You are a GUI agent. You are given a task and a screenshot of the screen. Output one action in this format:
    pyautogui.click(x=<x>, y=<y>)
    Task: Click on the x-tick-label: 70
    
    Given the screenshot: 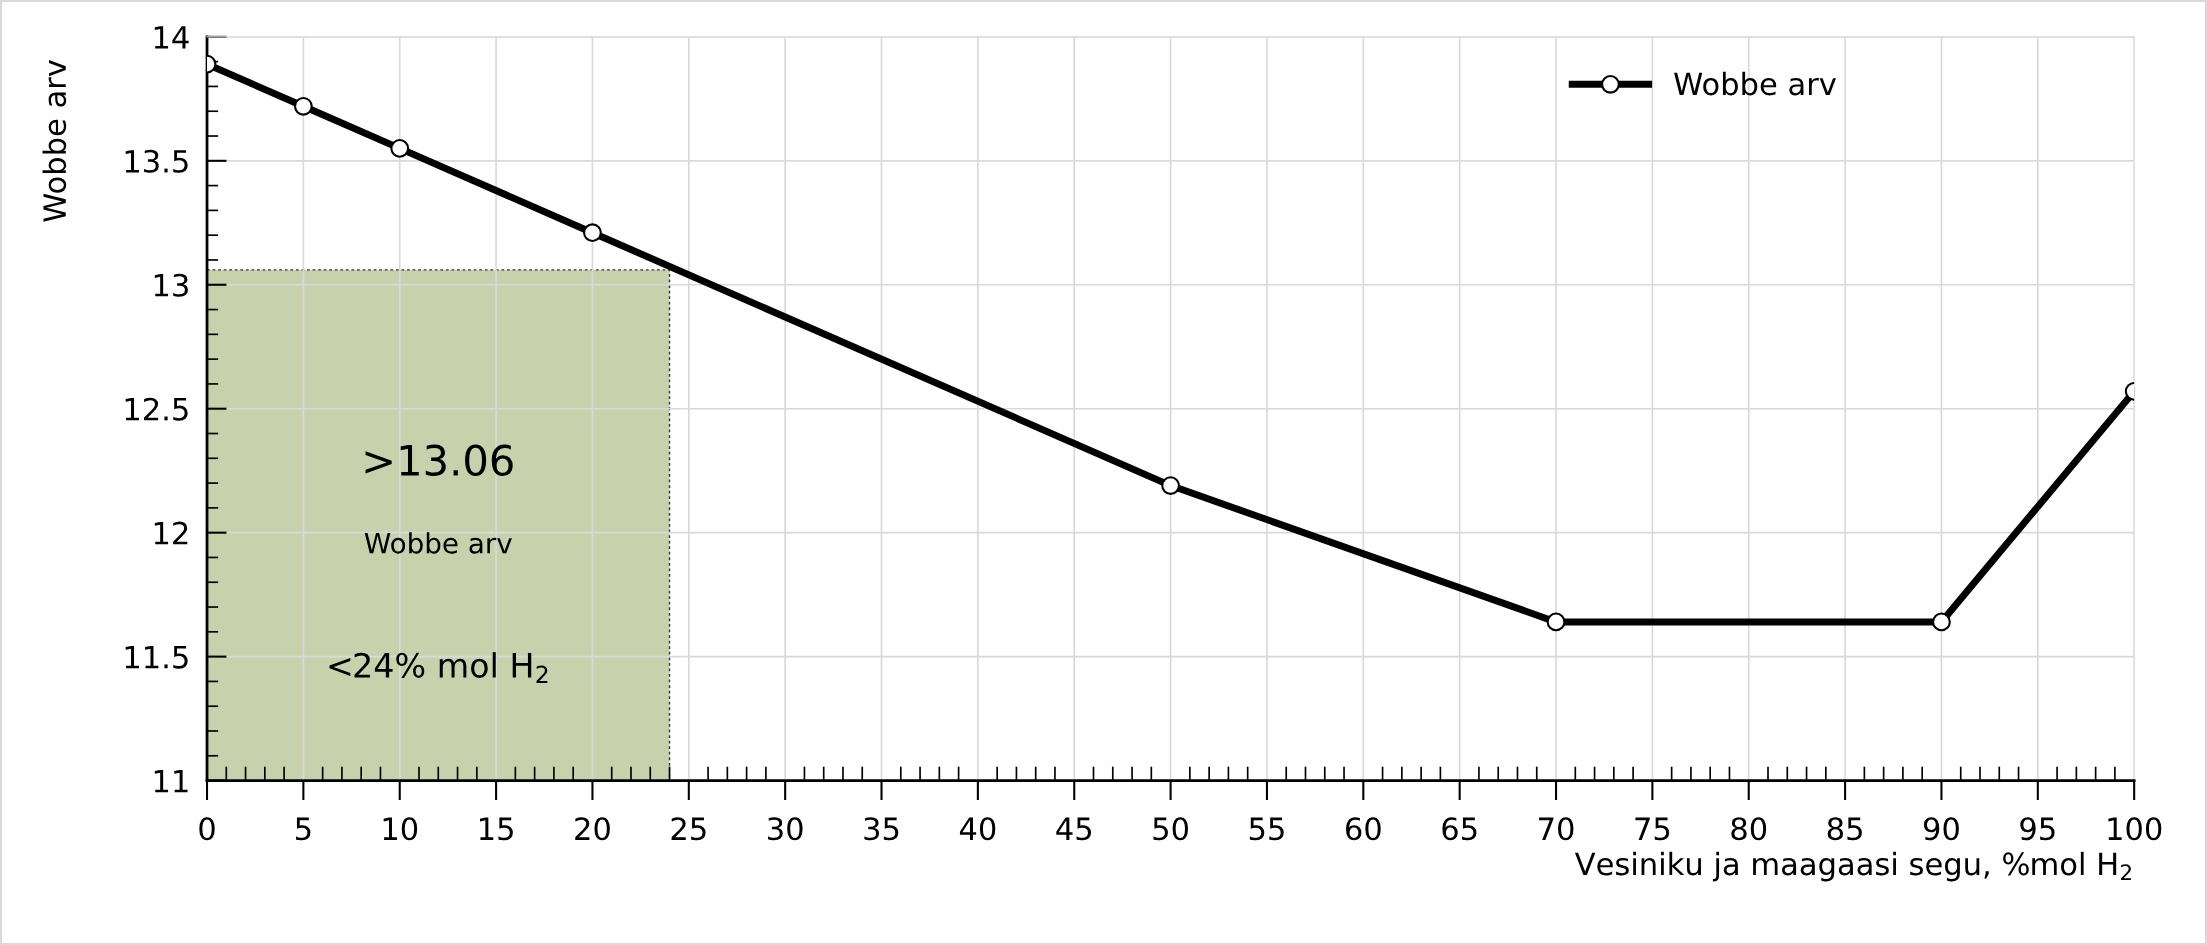 What is the action you would take?
    pyautogui.click(x=1556, y=829)
    